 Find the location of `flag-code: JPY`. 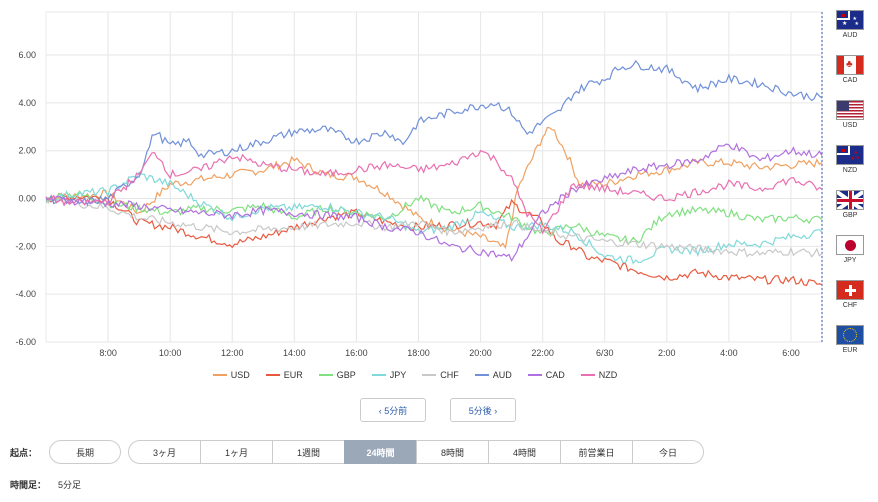

flag-code: JPY is located at coordinates (850, 260).